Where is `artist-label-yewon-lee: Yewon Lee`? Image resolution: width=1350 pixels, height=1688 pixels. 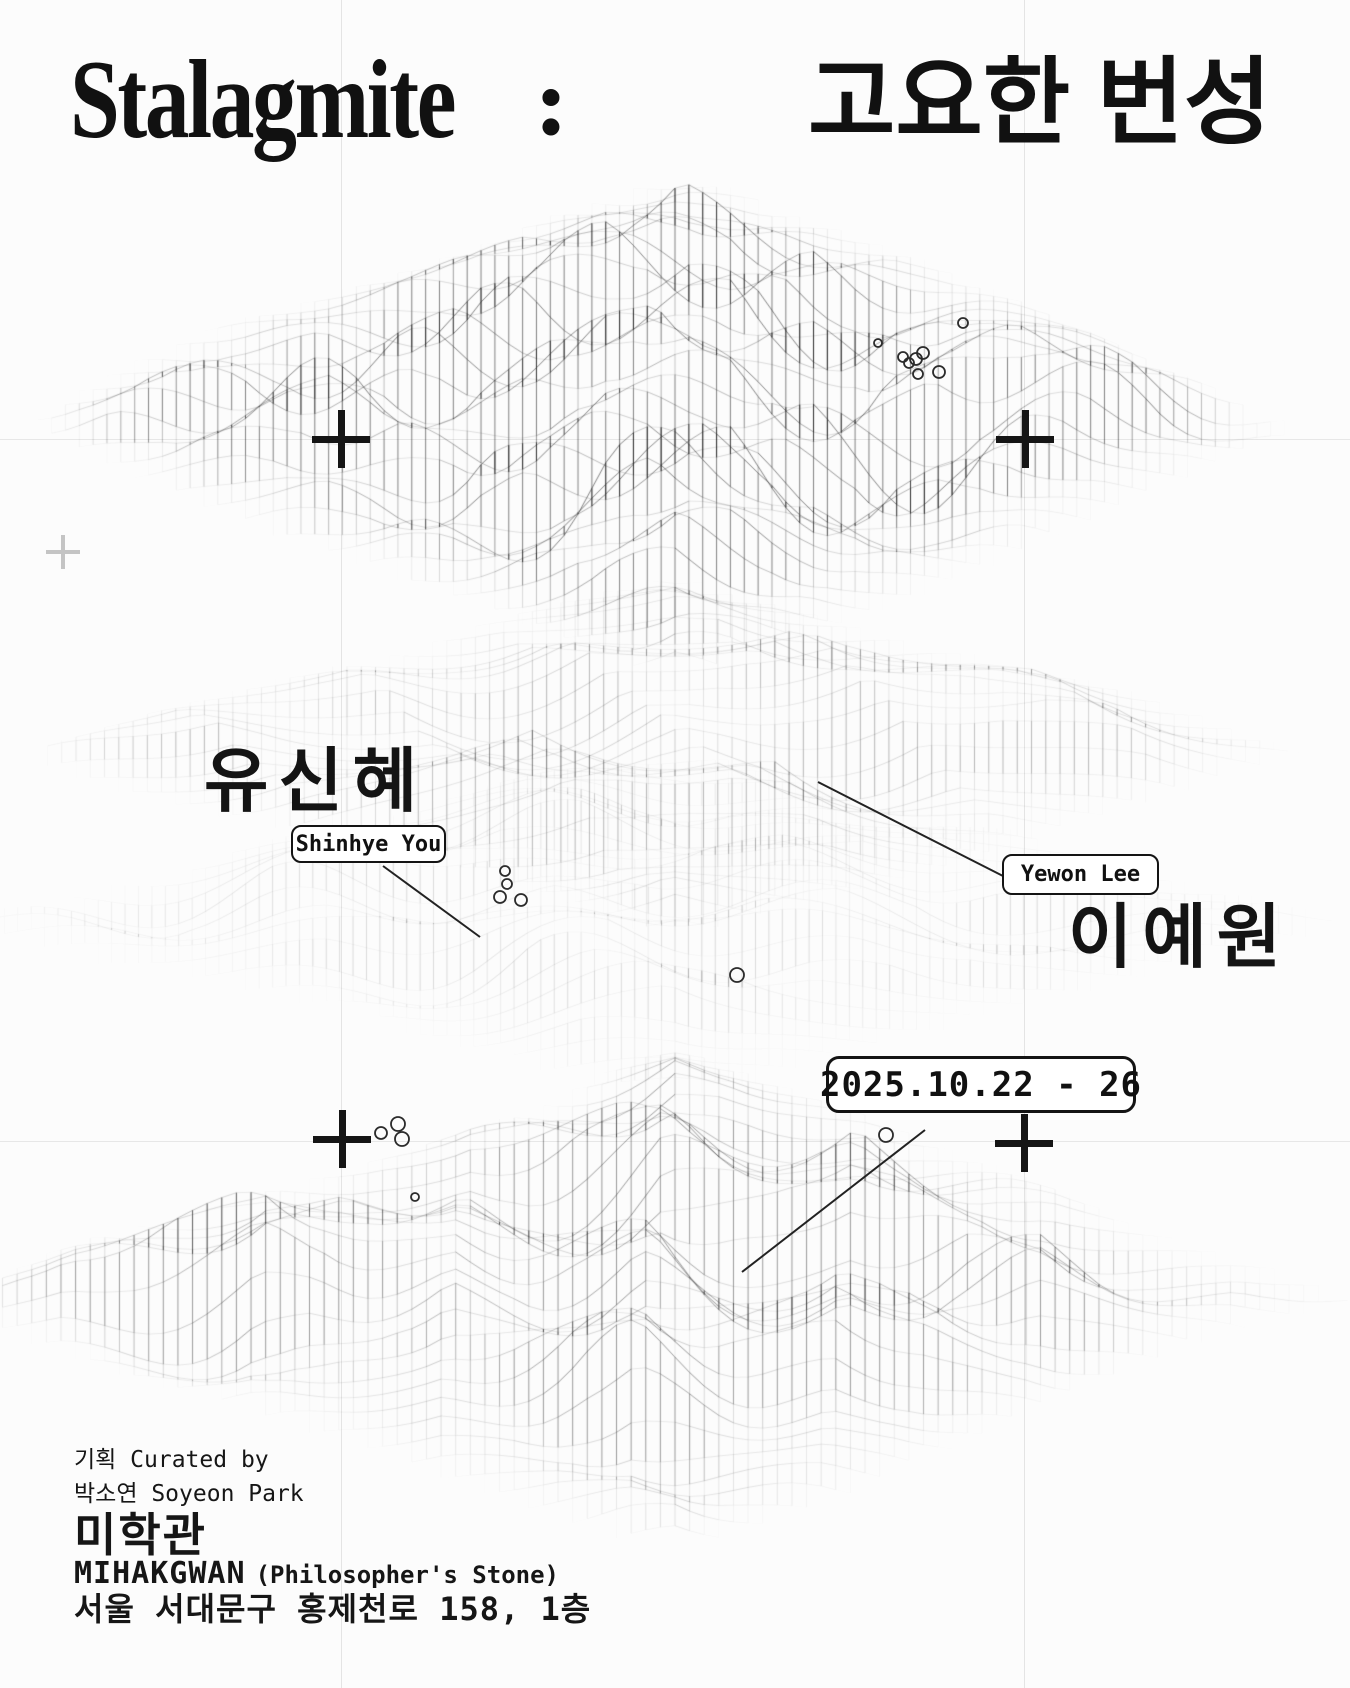
artist-label-yewon-lee: Yewon Lee is located at coordinates (1080, 874).